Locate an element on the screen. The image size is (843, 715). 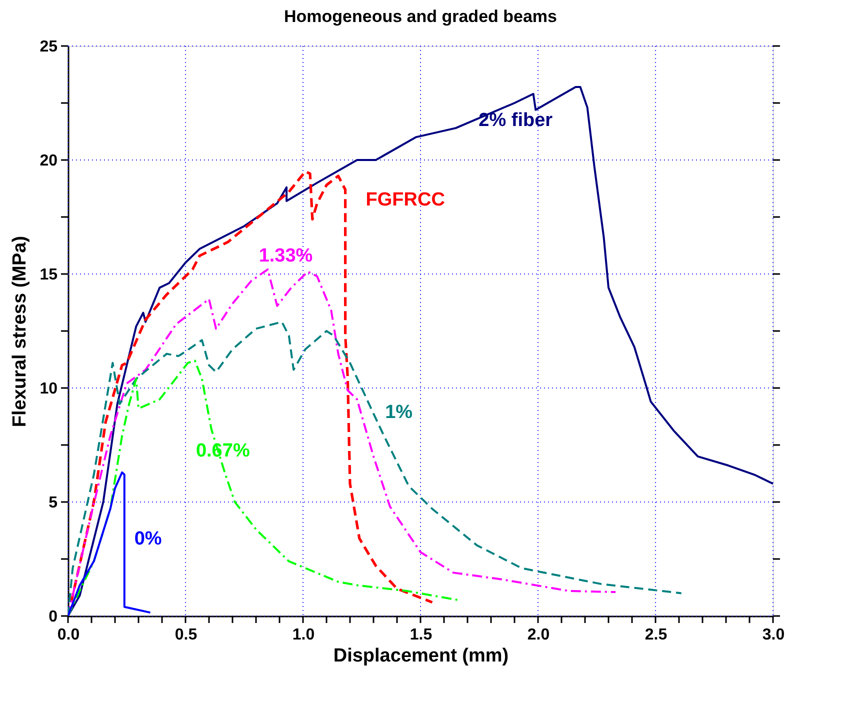
y-tick-label: 0 is located at coordinates (53, 617).